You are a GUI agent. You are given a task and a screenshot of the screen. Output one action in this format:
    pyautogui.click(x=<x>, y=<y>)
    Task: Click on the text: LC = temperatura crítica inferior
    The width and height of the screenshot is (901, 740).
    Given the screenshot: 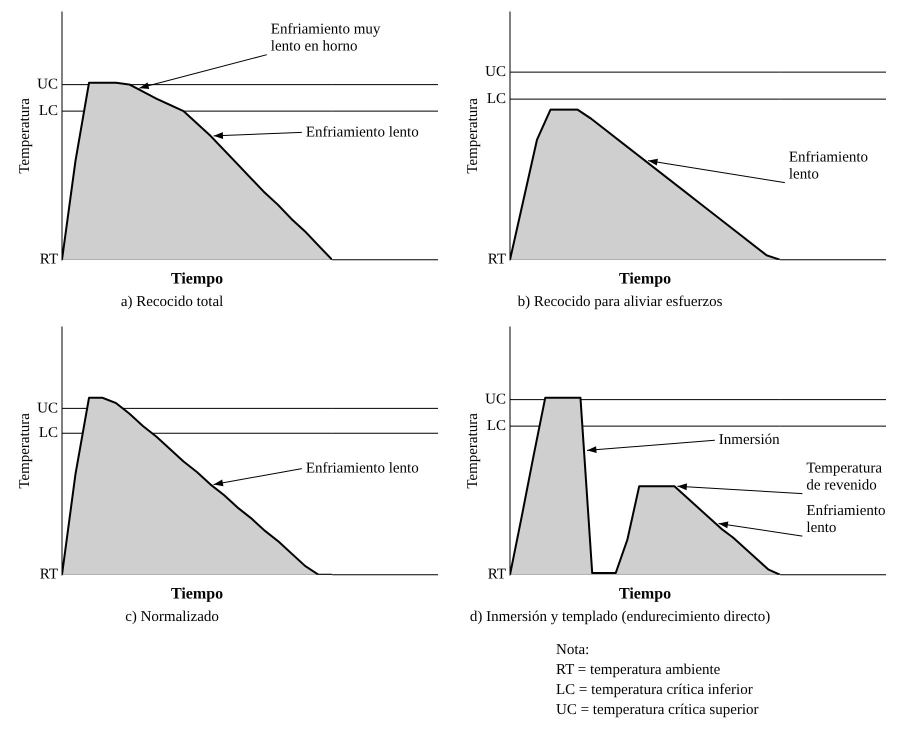 What is the action you would take?
    pyautogui.click(x=655, y=690)
    